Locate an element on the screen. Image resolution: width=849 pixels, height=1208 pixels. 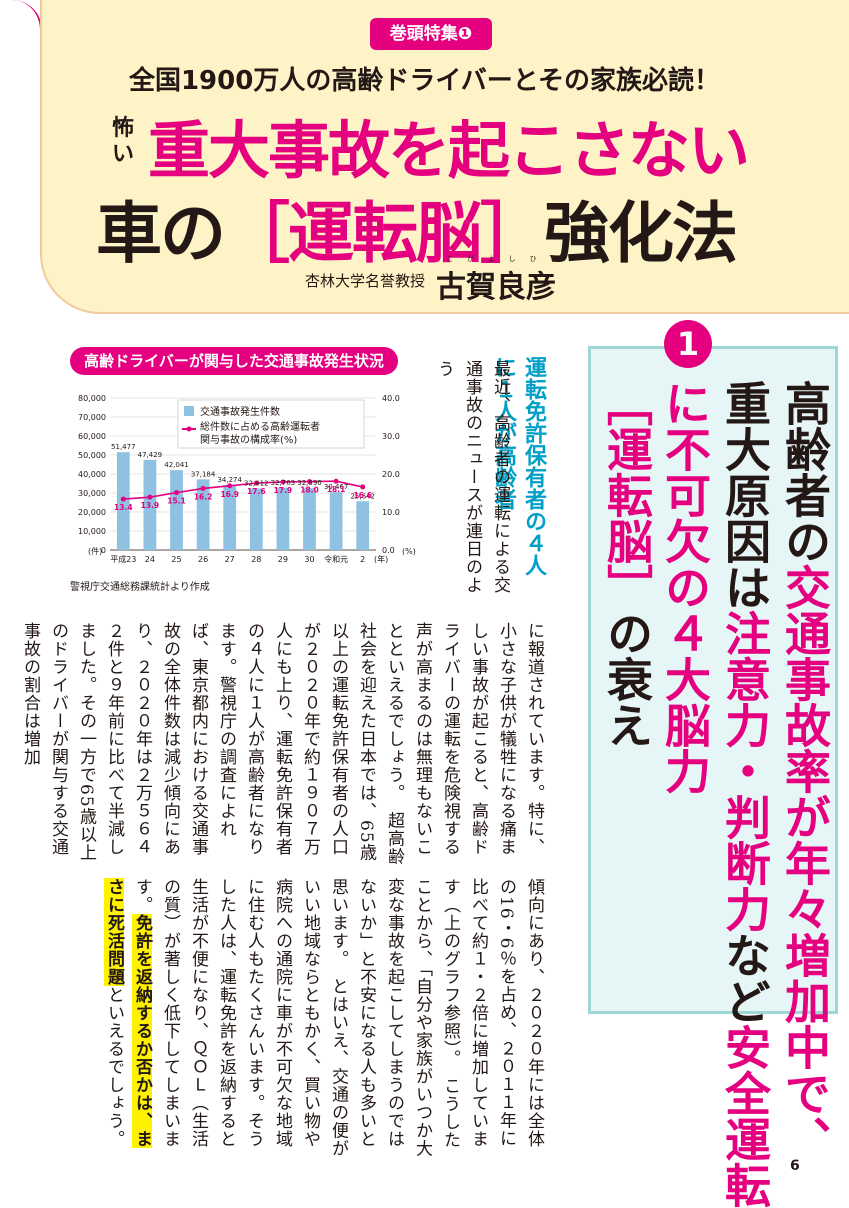
y-right-tick: 10.0 is located at coordinates (391, 512).